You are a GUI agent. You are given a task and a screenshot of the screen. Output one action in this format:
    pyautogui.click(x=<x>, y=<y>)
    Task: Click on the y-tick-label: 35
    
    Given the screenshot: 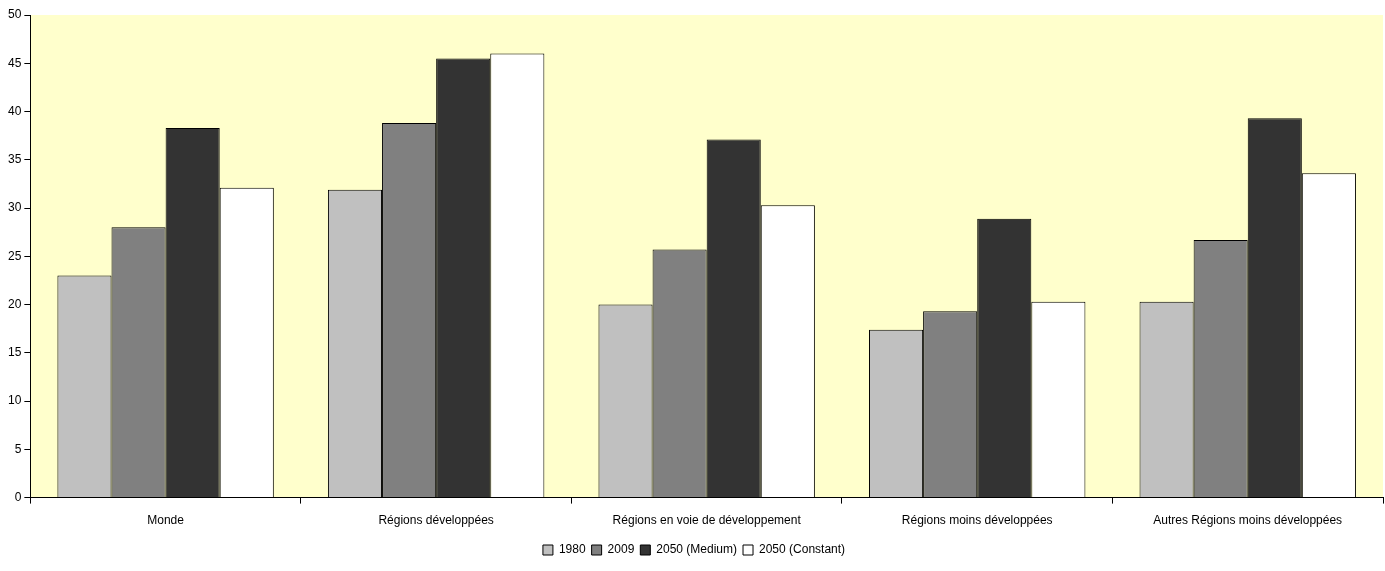 What is the action you would take?
    pyautogui.click(x=14, y=159)
    